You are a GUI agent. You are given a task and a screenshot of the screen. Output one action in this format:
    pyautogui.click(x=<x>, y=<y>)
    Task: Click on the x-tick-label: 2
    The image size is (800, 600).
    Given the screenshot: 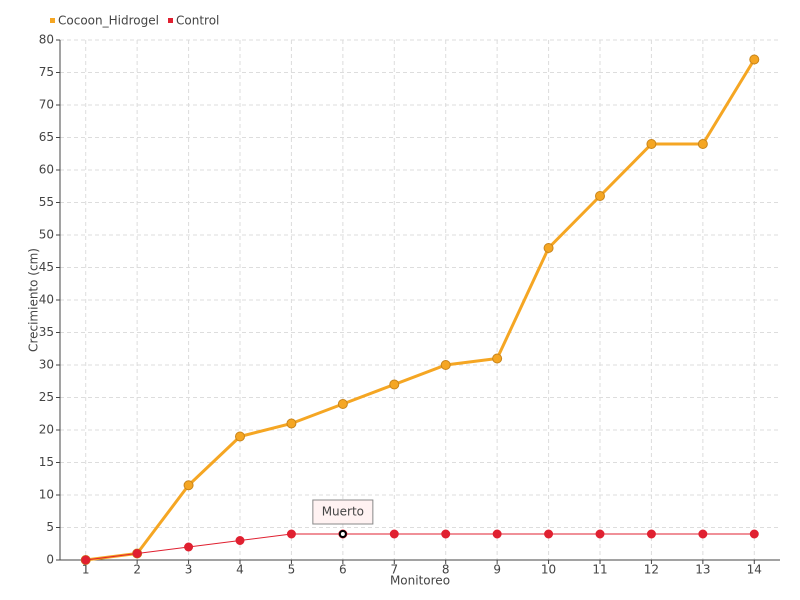 What is the action you would take?
    pyautogui.click(x=137, y=570)
    